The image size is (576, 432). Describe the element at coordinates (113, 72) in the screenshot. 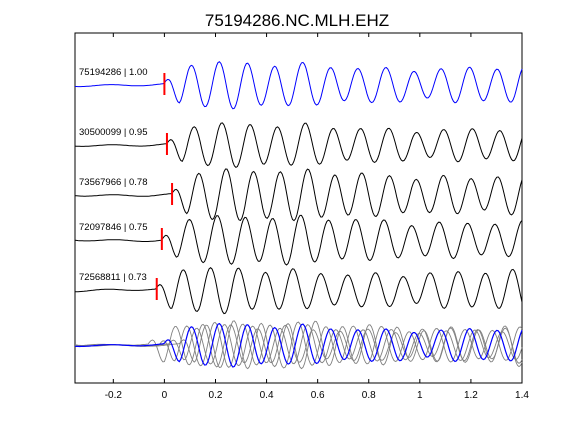

I see `trace-label-1: 75194286 | 1.00` at that location.